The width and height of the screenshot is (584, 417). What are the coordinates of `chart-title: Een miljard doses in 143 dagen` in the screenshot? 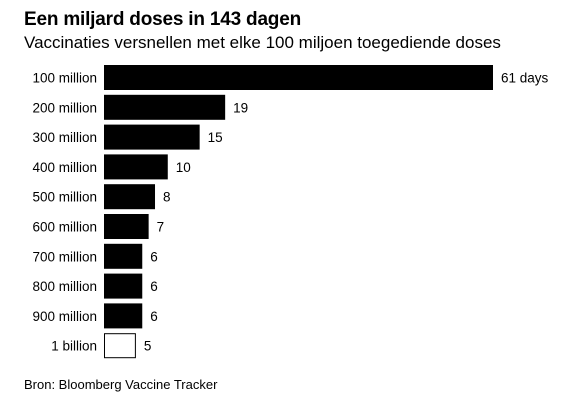 It's located at (162, 19).